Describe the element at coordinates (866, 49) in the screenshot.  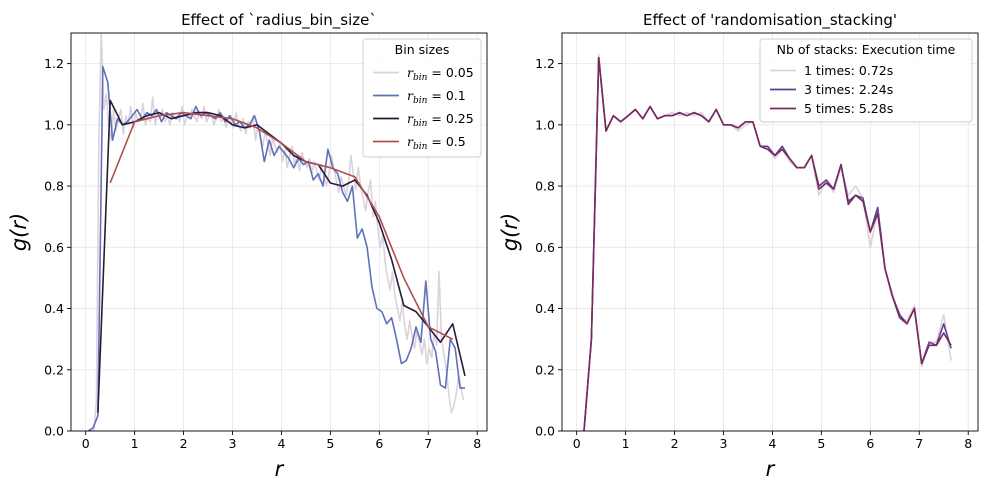
I see `legend-title: Nb of stacks: Execution time` at that location.